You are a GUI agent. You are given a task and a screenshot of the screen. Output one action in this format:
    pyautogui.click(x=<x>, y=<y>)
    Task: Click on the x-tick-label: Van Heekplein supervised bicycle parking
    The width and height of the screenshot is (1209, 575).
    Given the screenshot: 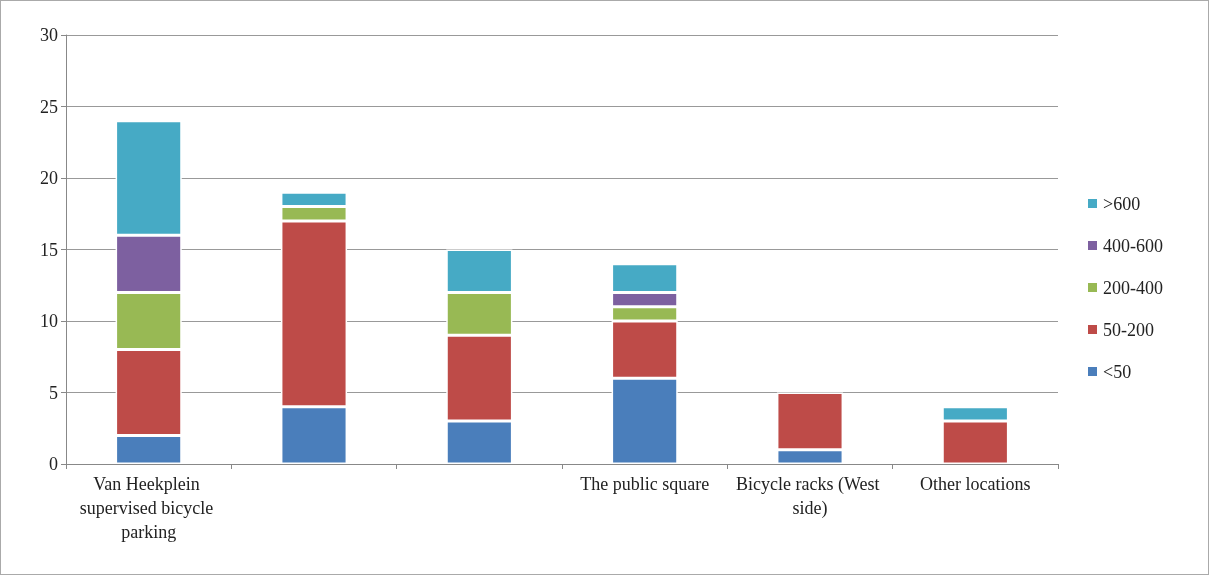 What is the action you would take?
    pyautogui.click(x=148, y=508)
    